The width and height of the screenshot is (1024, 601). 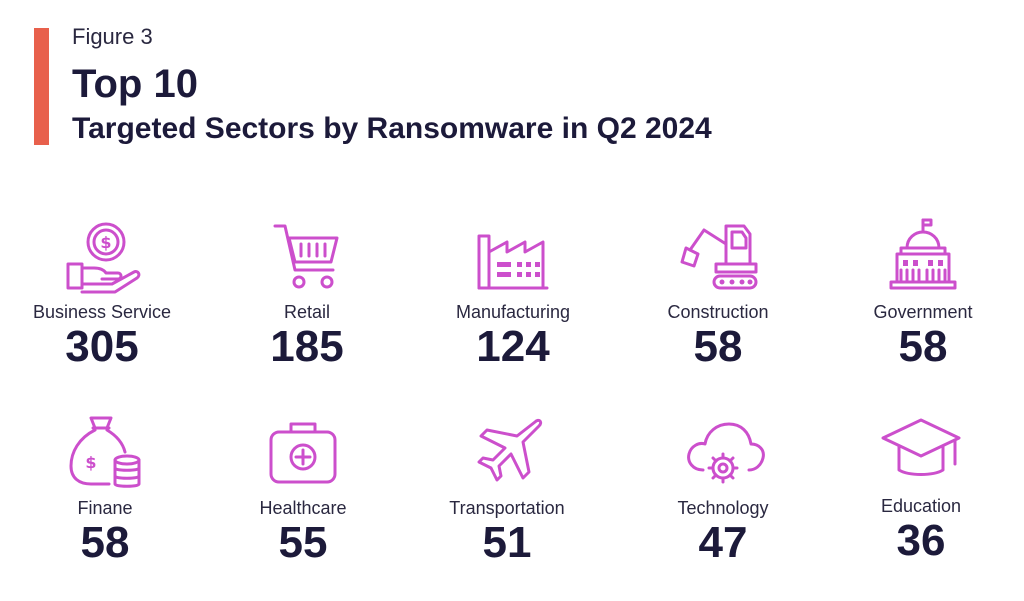 I want to click on sector-tile-business-service: $ Business Service 305, so click(x=102, y=291).